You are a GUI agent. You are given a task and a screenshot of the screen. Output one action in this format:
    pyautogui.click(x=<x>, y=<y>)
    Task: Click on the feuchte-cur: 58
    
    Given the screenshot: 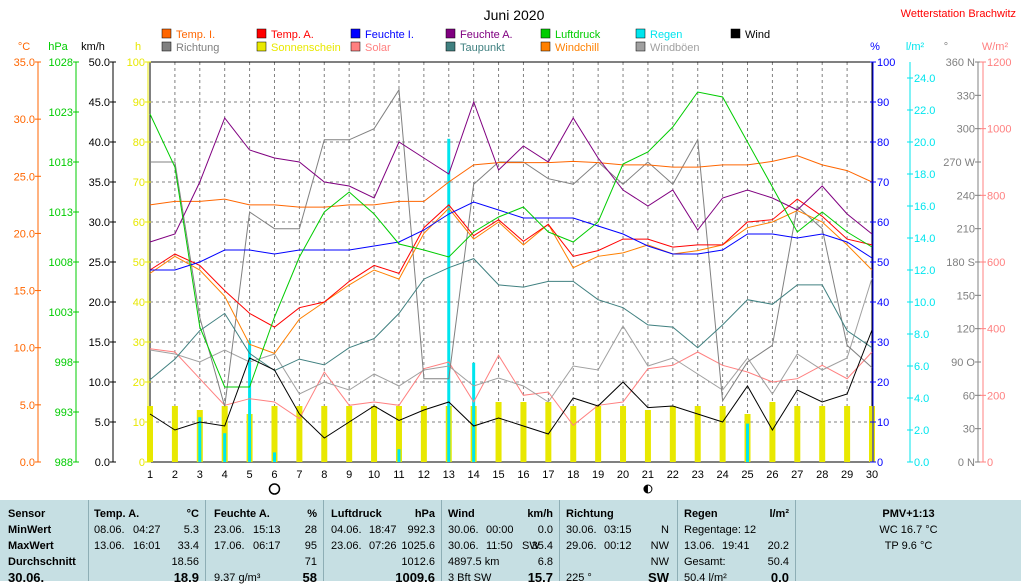 What is the action you would take?
    pyautogui.click(x=309, y=577)
    